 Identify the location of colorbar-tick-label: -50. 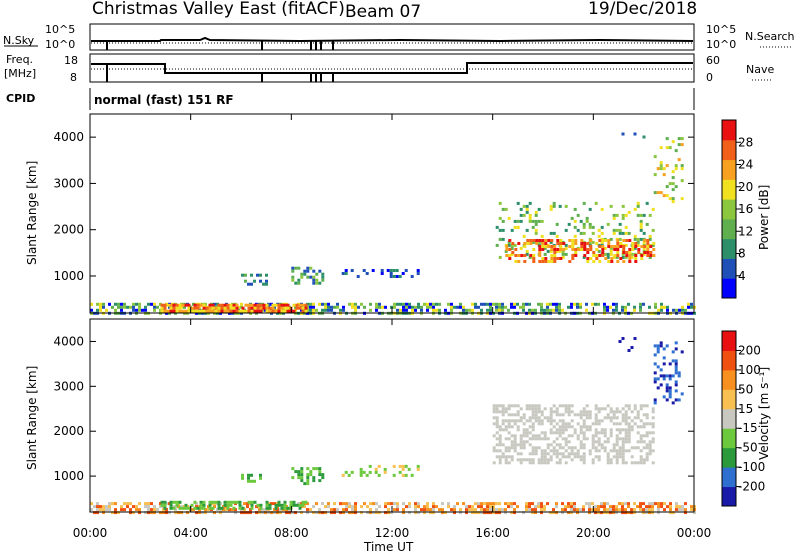
(748, 448).